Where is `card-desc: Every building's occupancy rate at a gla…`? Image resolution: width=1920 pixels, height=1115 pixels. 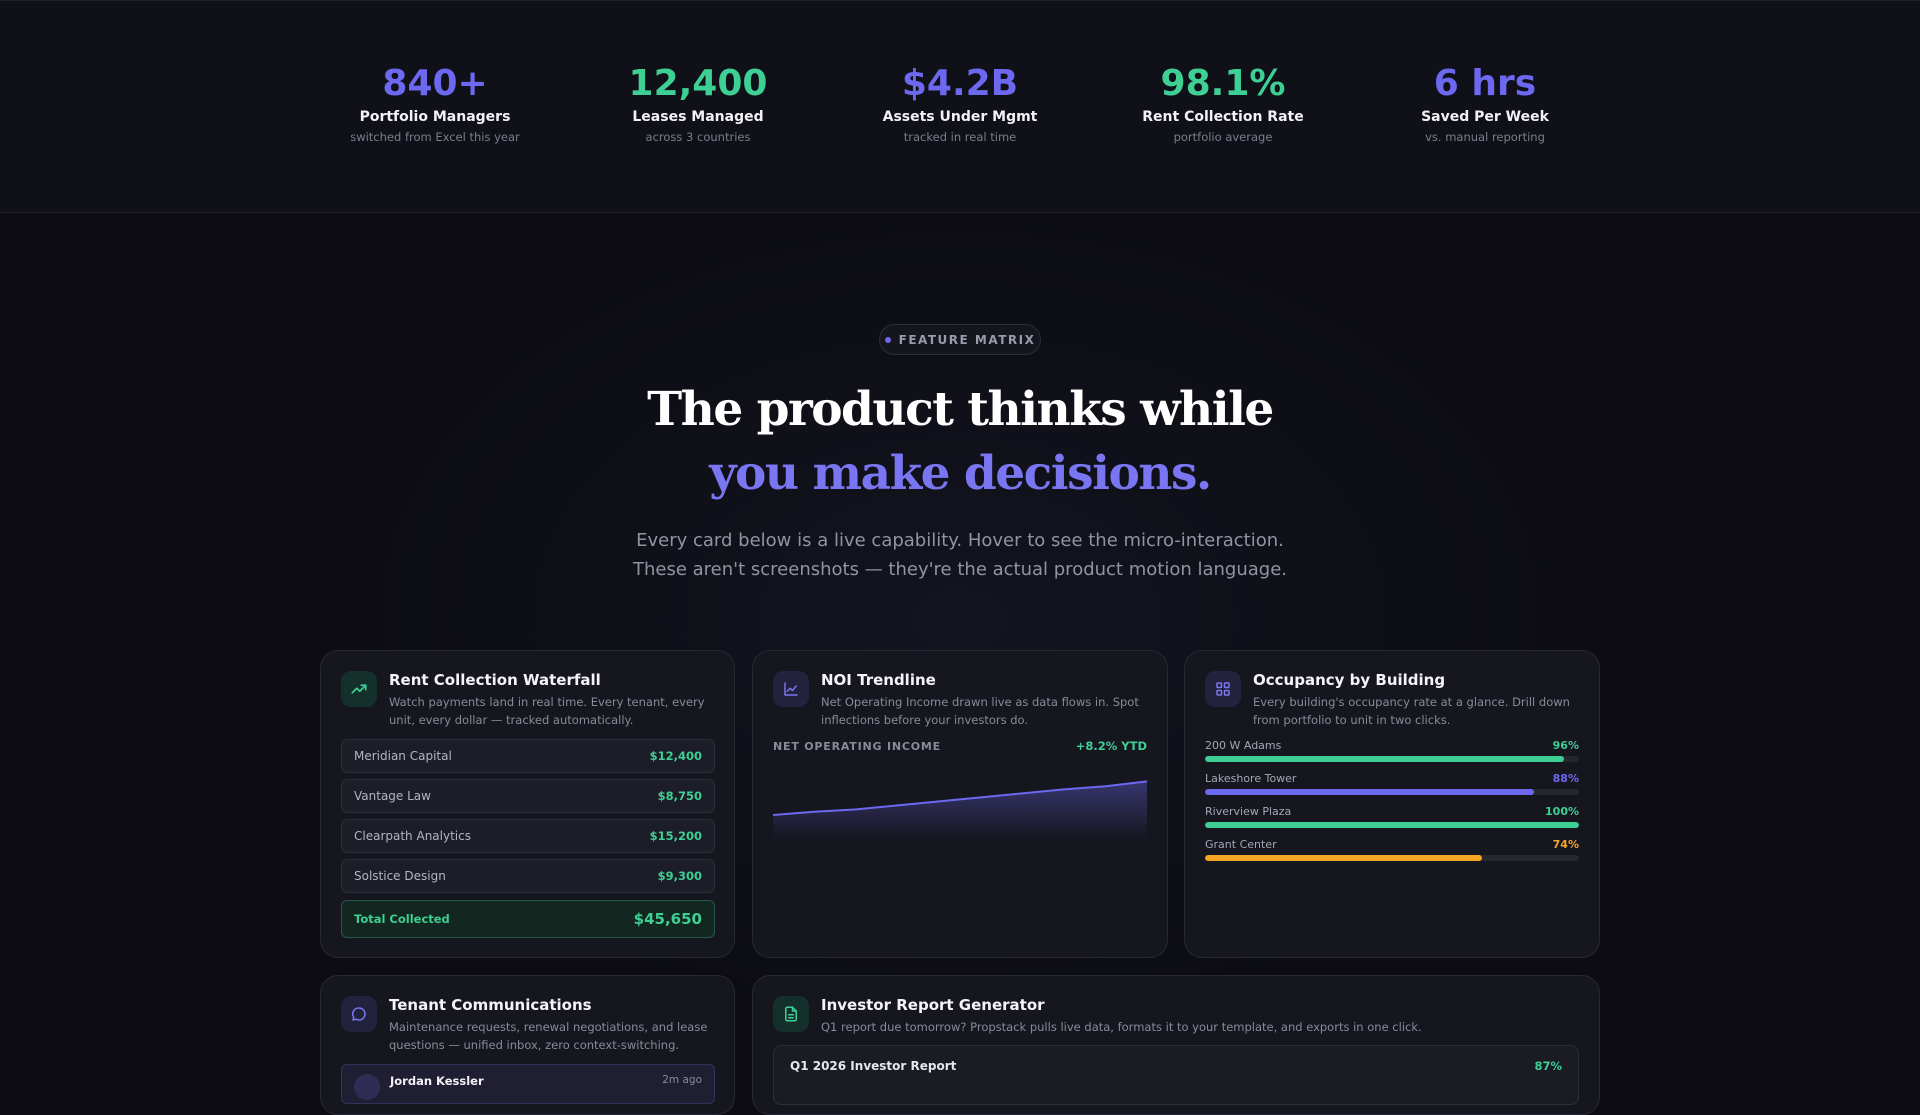 card-desc: Every building's occupancy rate at a gla… is located at coordinates (1411, 711).